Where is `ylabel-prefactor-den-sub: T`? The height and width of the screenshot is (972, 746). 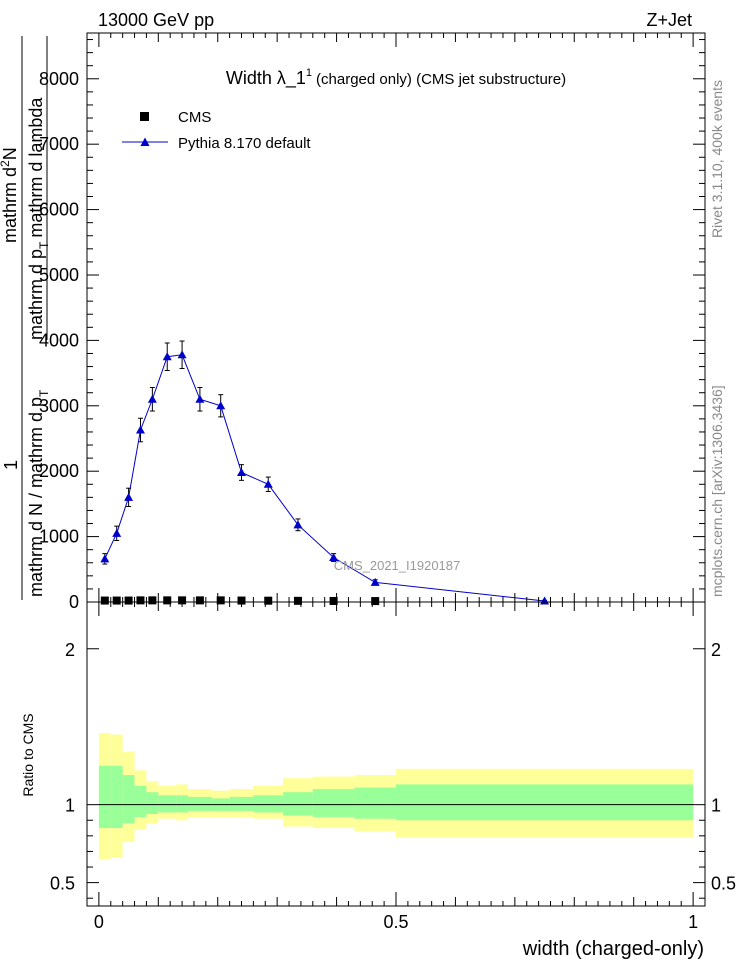 ylabel-prefactor-den-sub: T is located at coordinates (44, 393).